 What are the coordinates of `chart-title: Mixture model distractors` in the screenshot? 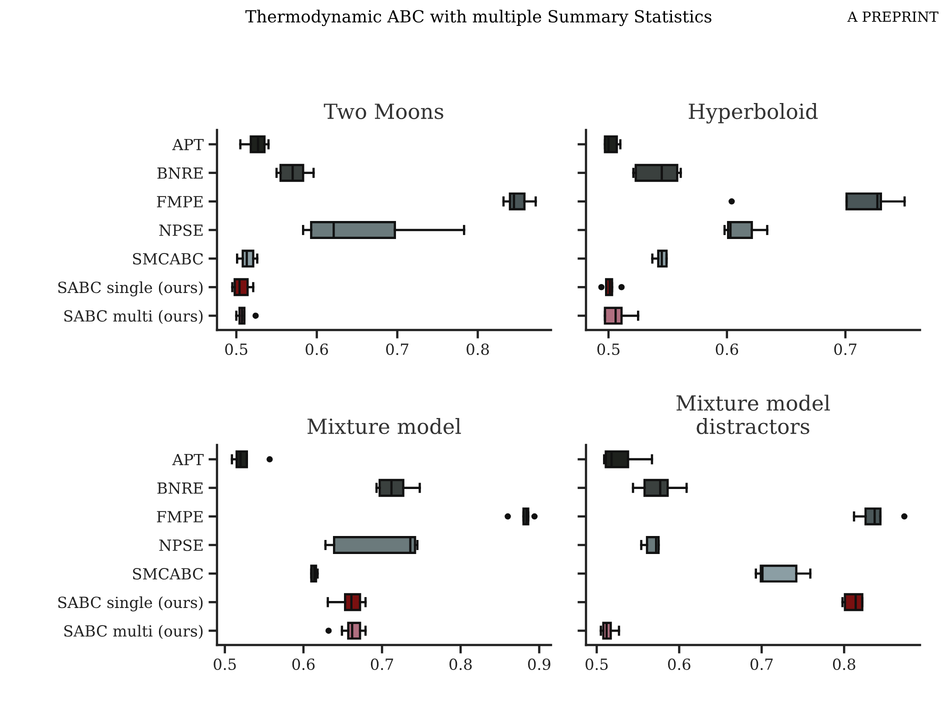 It's located at (753, 414).